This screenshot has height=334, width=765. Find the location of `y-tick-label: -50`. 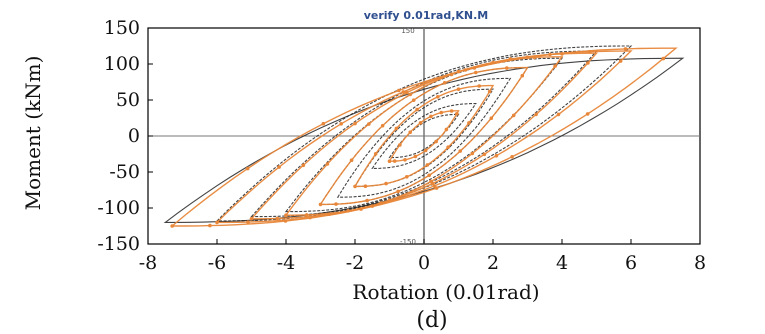

y-tick-label: -50 is located at coordinates (124, 172).